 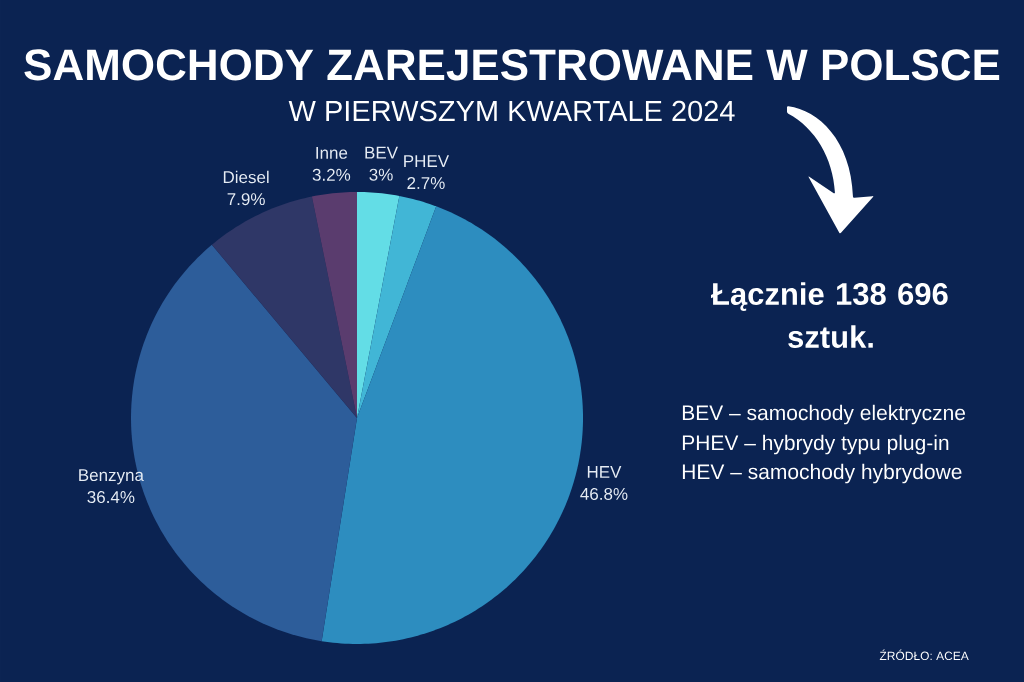 What do you see at coordinates (381, 152) in the screenshot?
I see `slice-label: BEV` at bounding box center [381, 152].